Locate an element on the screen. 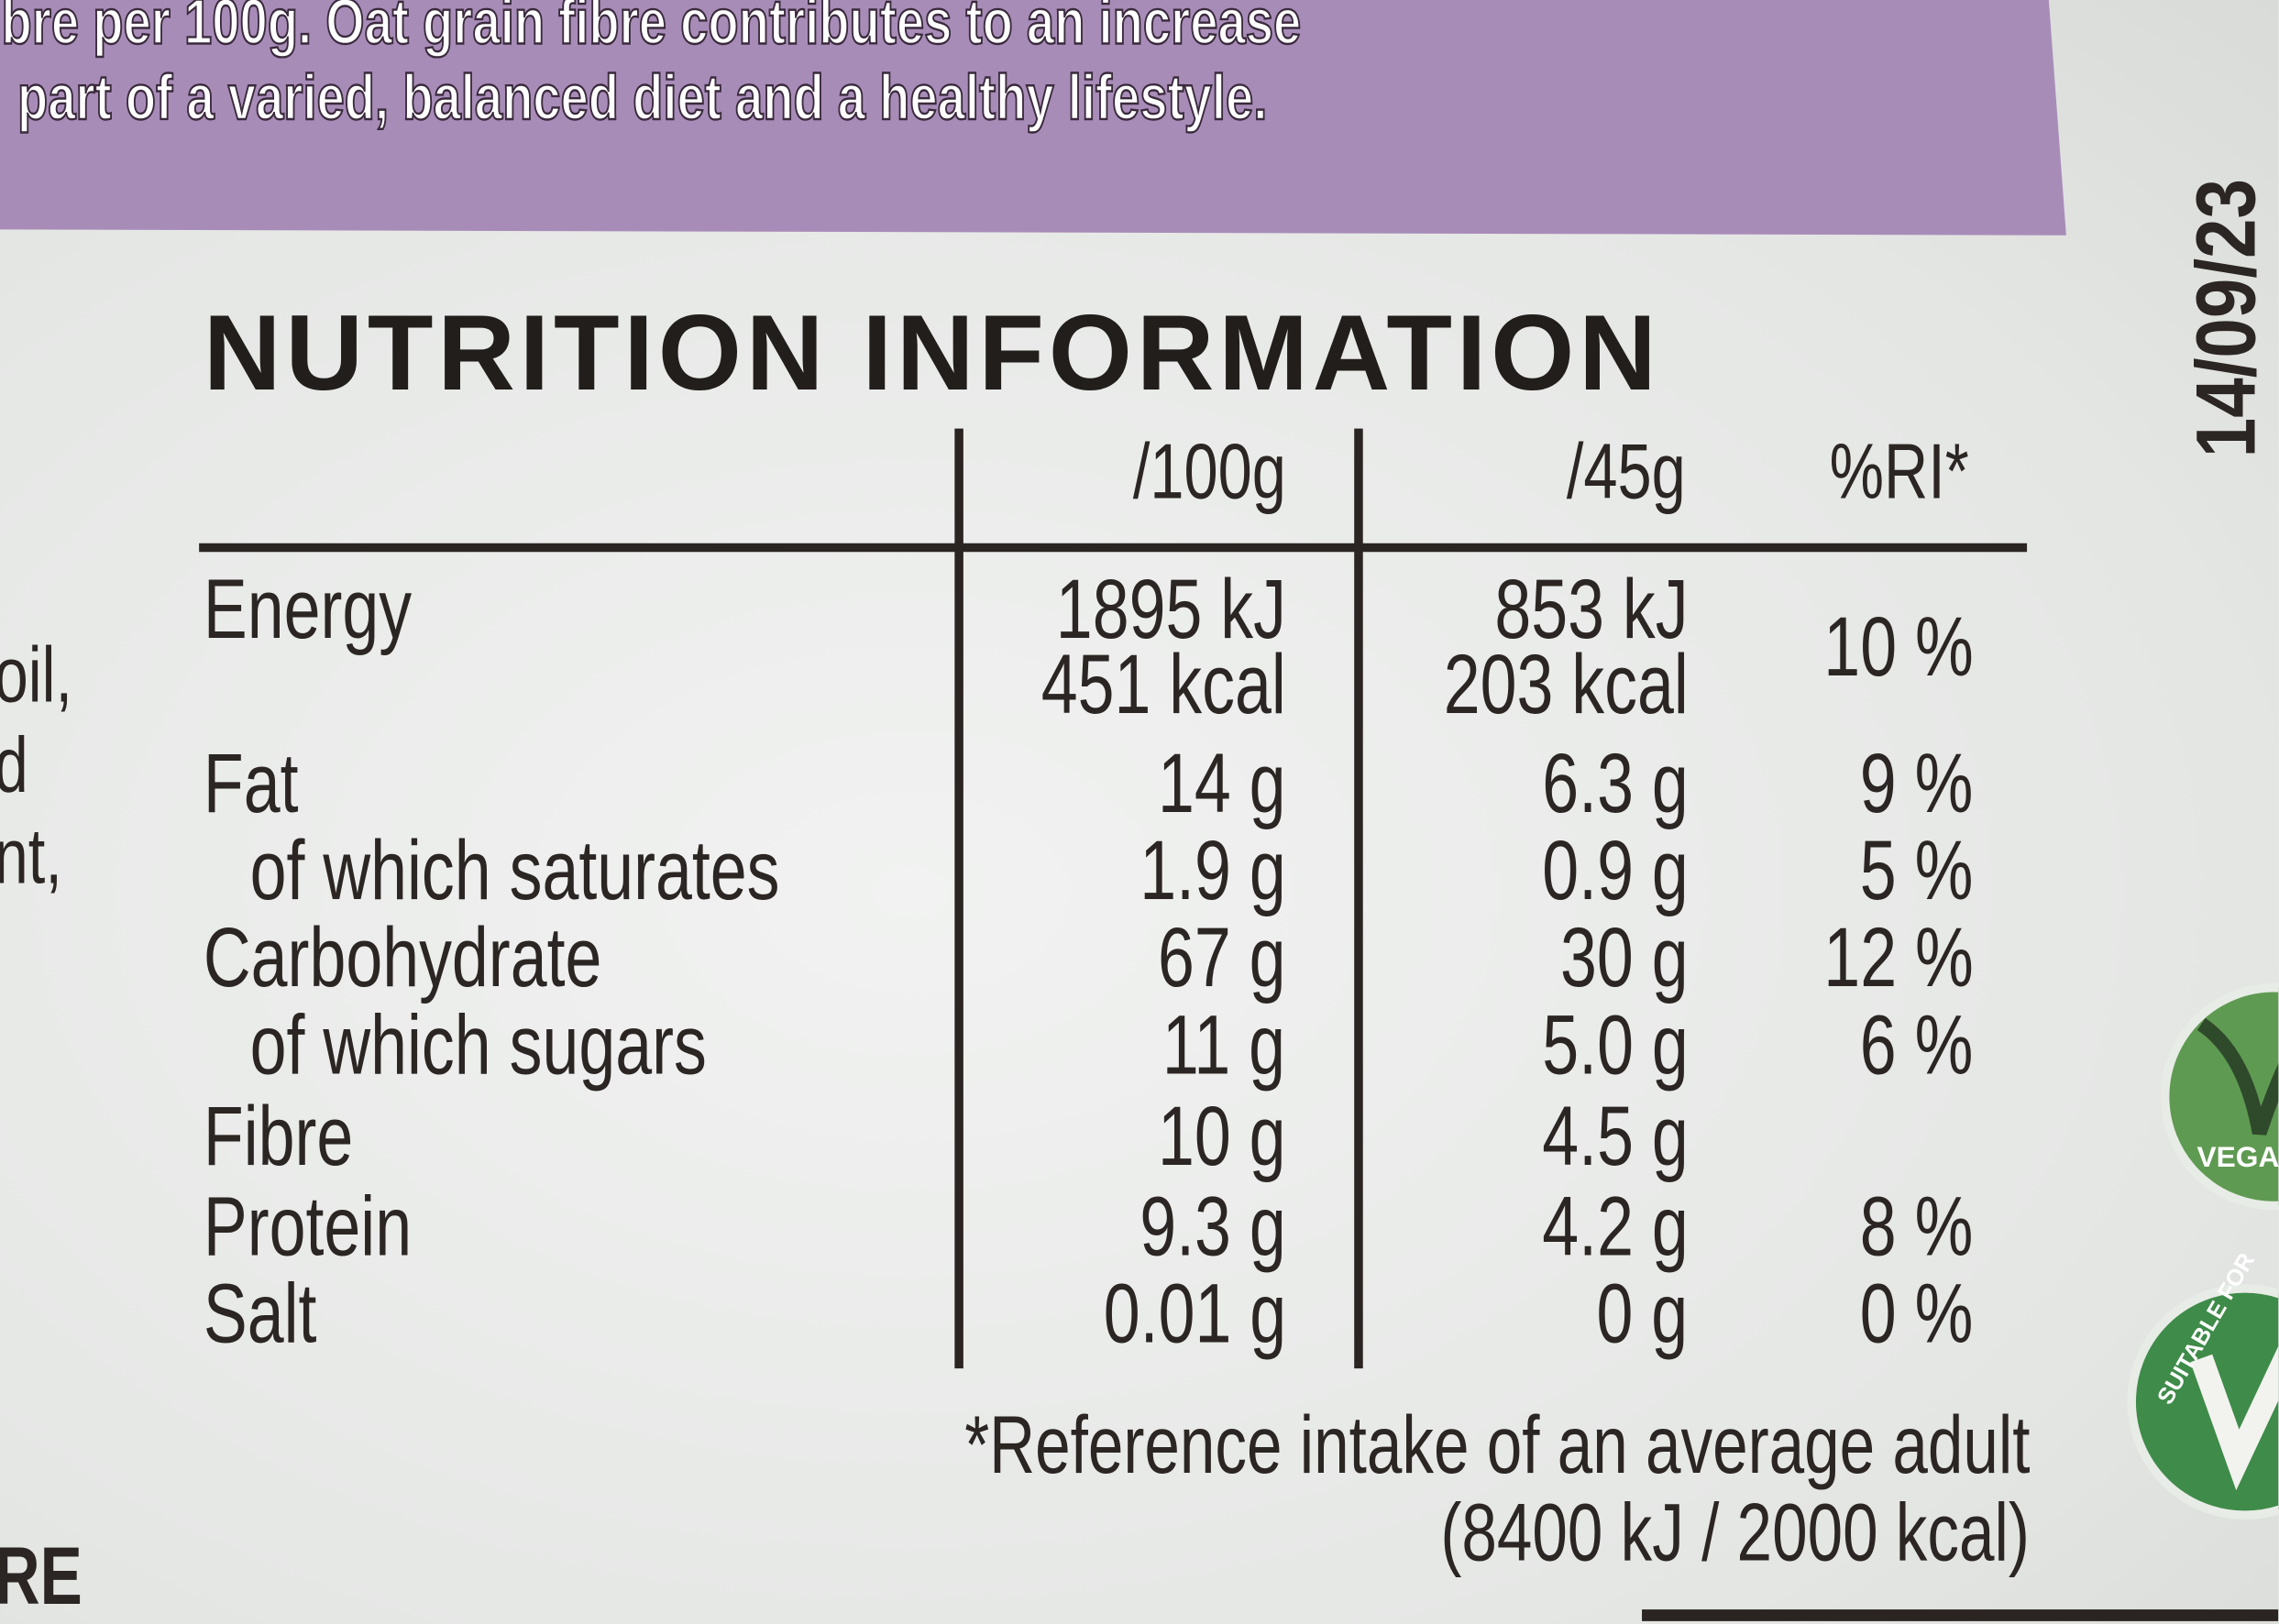 This screenshot has width=2279, height=1624. per-45g-value: 6.3 g is located at coordinates (1615, 783).